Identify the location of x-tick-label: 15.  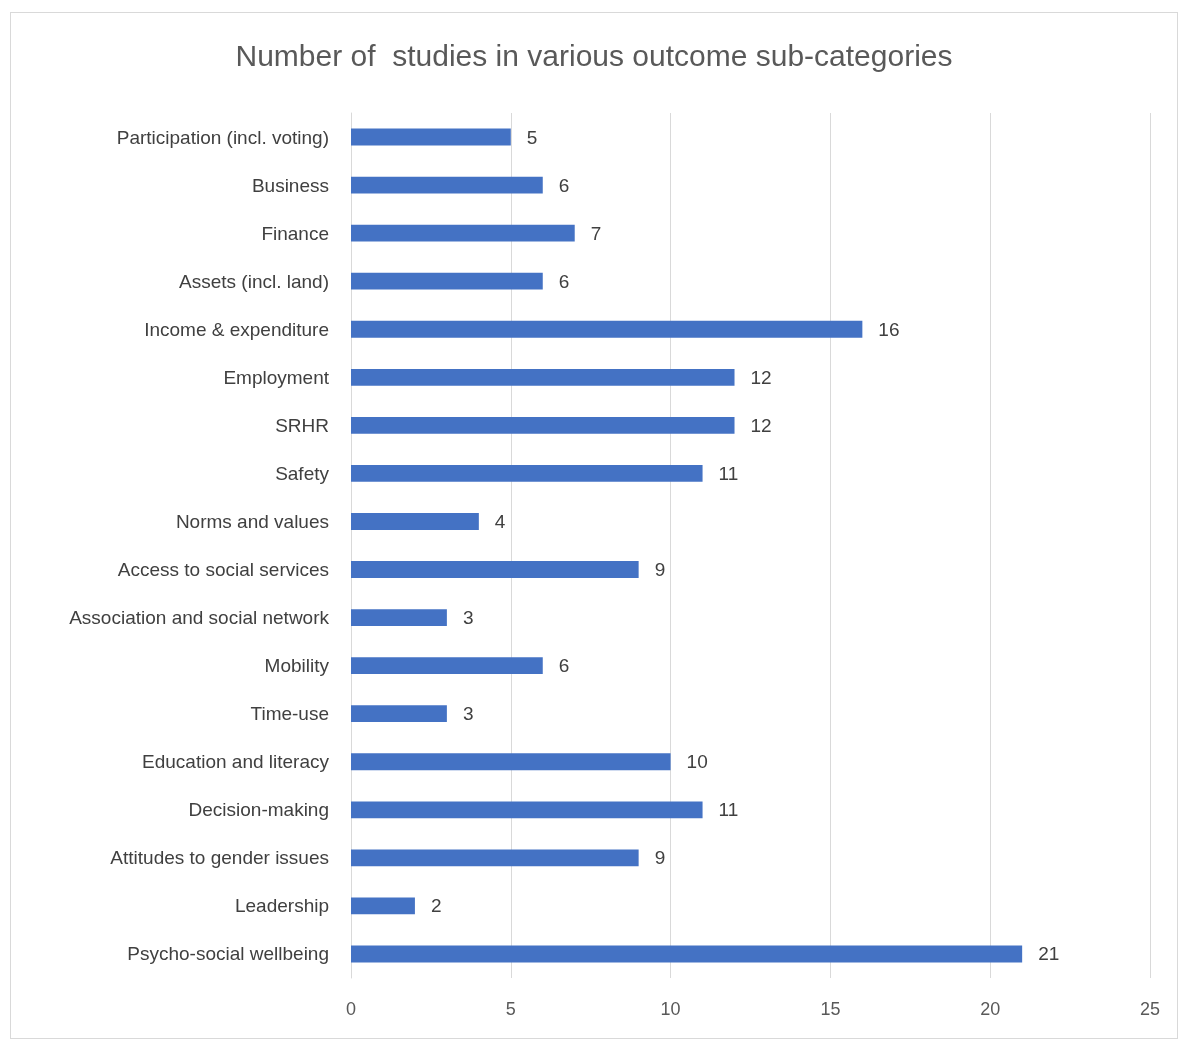
(830, 1009).